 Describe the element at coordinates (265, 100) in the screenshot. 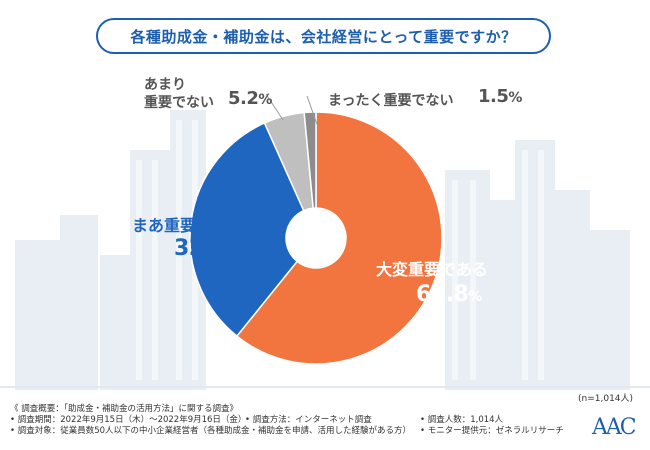

I see `percent-sign-not-very: %` at that location.